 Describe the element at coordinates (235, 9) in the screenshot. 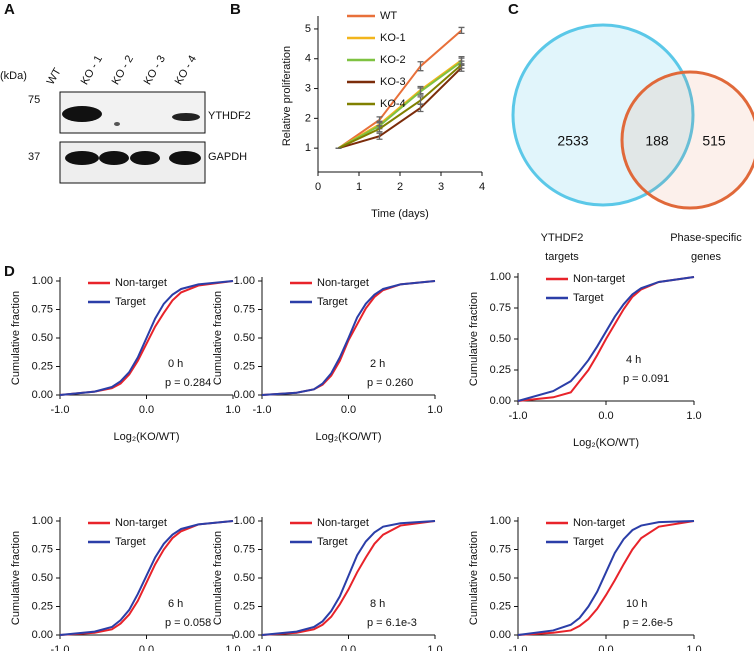

I see `panel-label: B` at that location.